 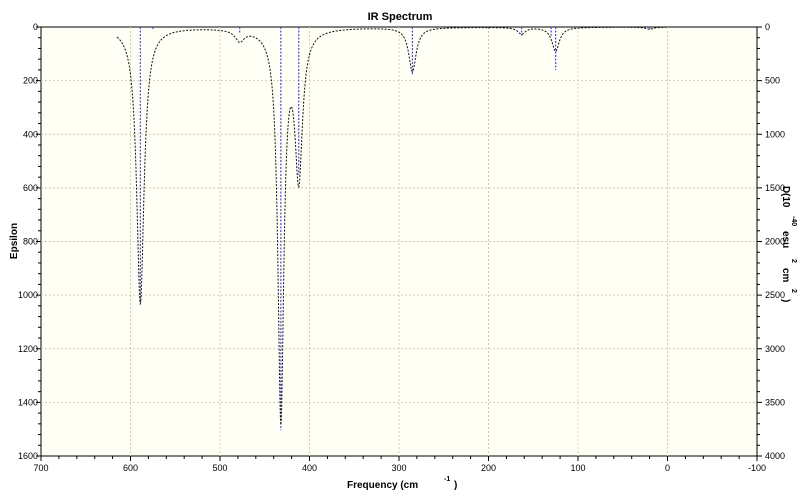 What do you see at coordinates (775, 402) in the screenshot?
I see `y-right-tick-label: 3500` at bounding box center [775, 402].